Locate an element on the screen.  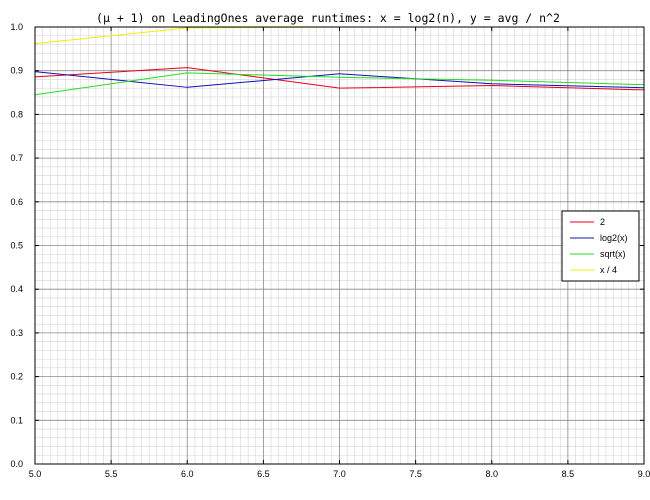
x-tick-label: 8.5 is located at coordinates (568, 474).